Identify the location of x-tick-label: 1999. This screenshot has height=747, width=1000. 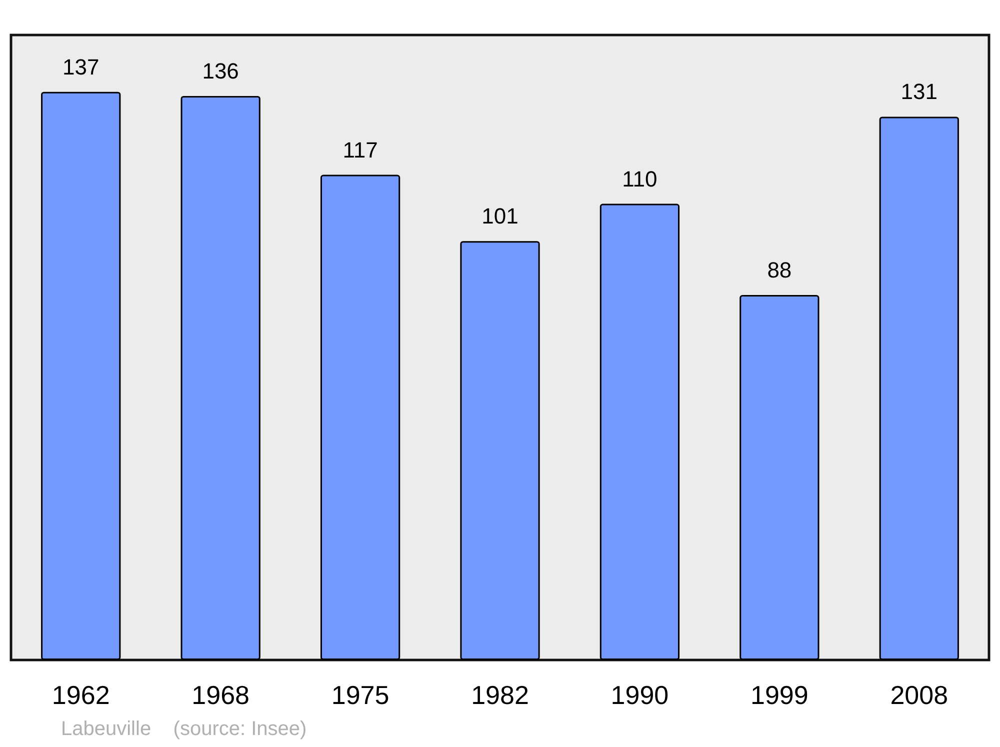
(779, 695).